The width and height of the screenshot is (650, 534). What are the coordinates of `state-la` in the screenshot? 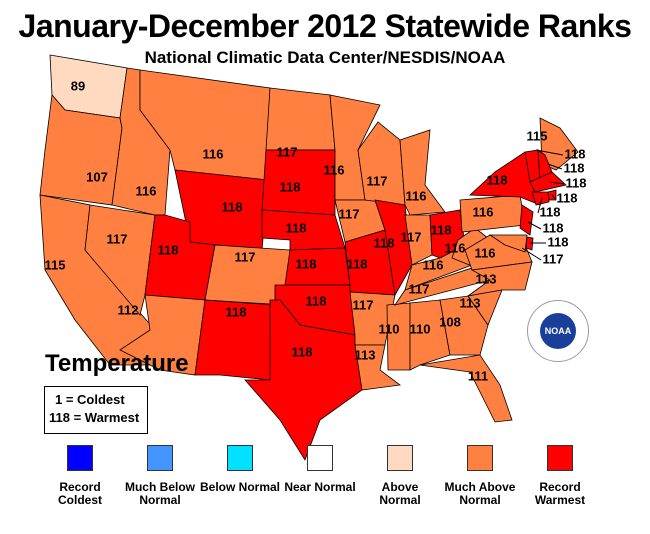 It's located at (378, 367).